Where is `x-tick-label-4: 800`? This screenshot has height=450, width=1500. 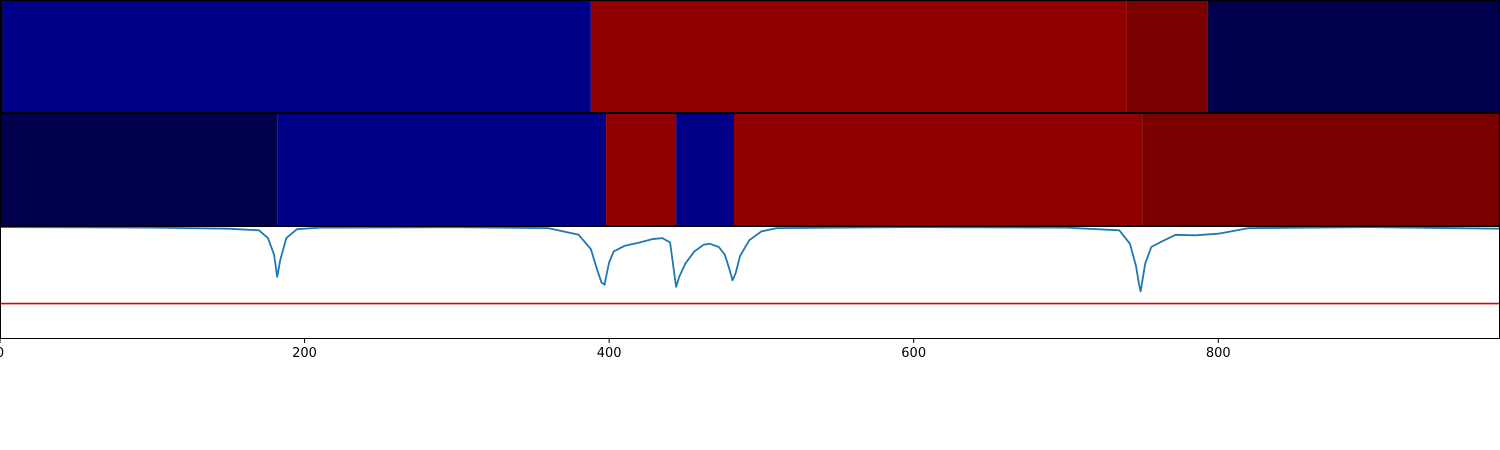 x-tick-label-4: 800 is located at coordinates (1218, 353).